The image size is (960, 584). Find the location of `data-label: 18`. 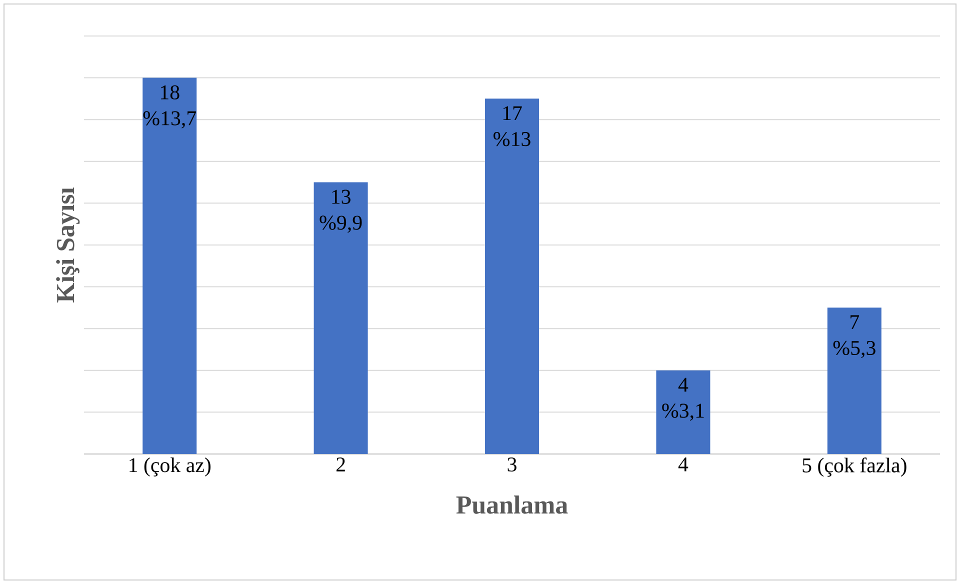

data-label: 18 is located at coordinates (170, 92).